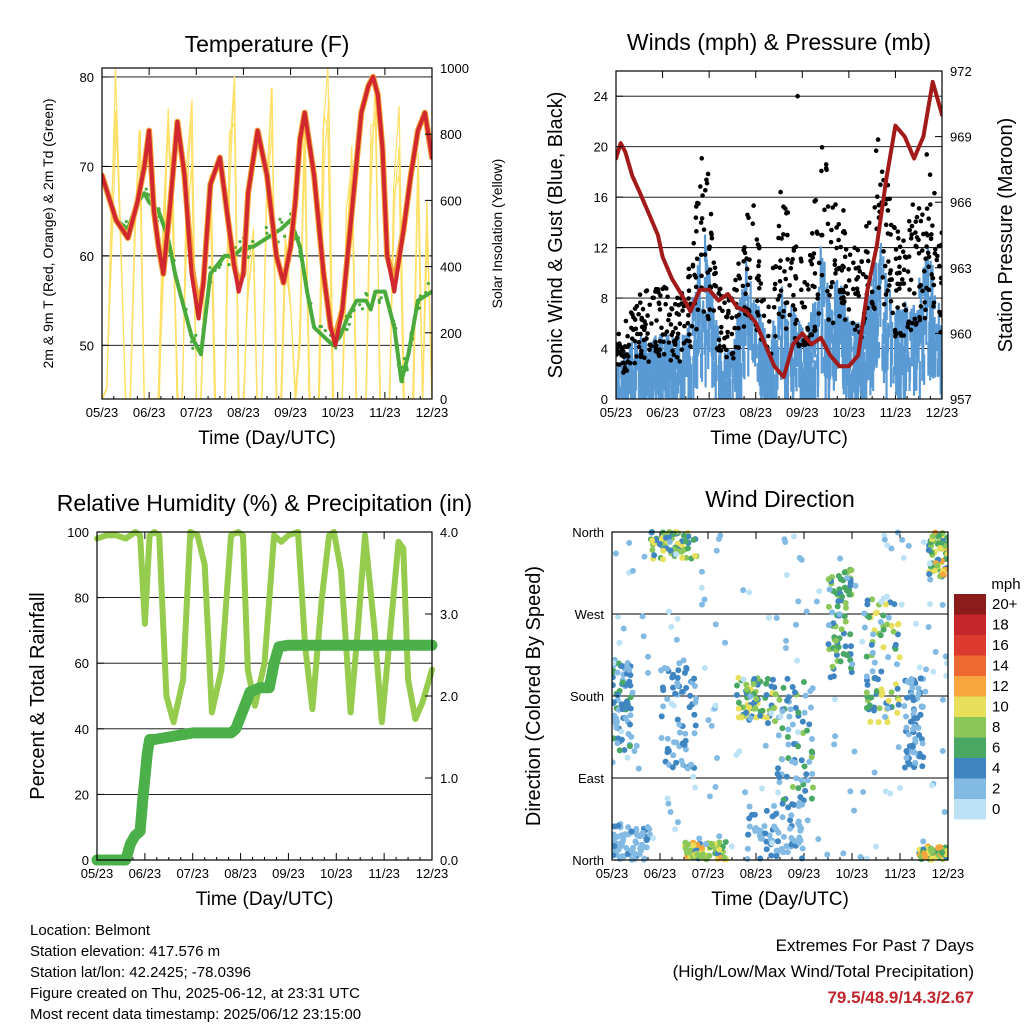 This screenshot has height=1025, width=1024. What do you see at coordinates (149, 412) in the screenshot?
I see `x-tick-label: 06/23` at bounding box center [149, 412].